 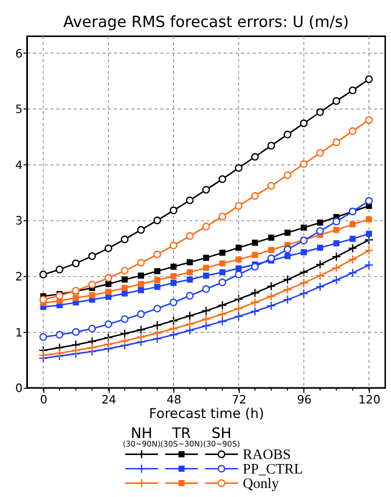 What do you see at coordinates (174, 399) in the screenshot?
I see `x-tick-label: 48` at bounding box center [174, 399].